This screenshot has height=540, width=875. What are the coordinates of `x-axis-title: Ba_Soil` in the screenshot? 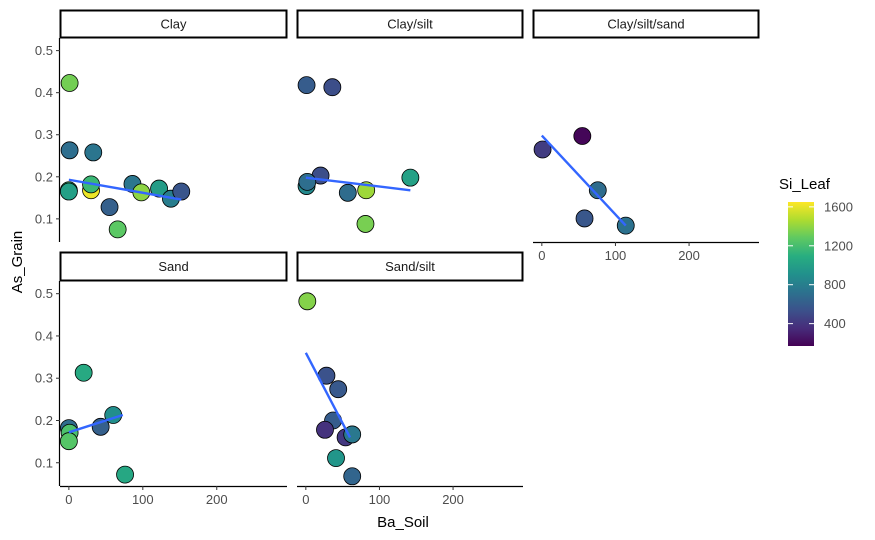 It's located at (403, 522).